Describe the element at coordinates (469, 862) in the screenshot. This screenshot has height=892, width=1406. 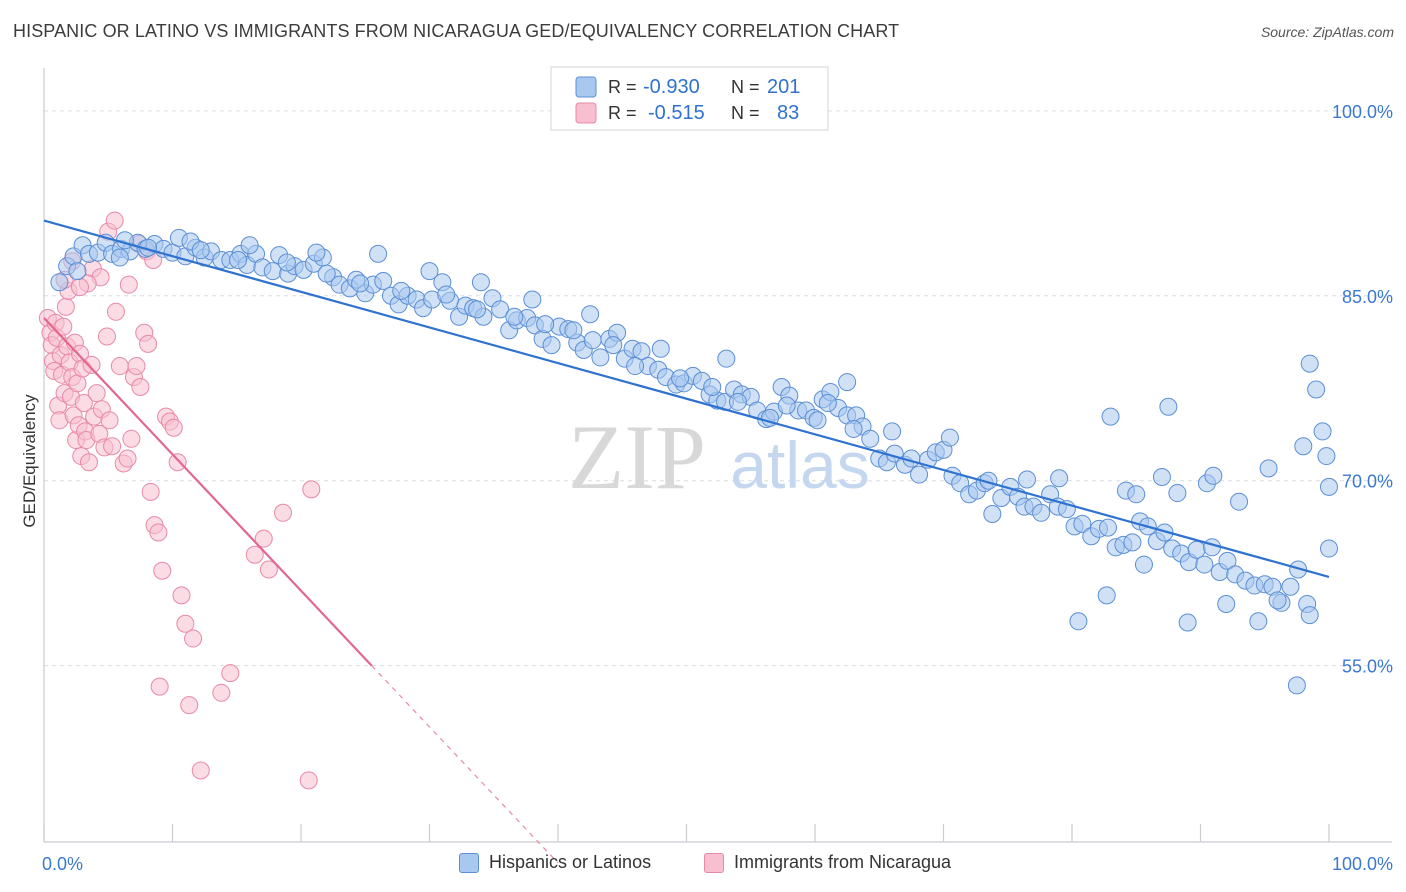
I see `legend-swatch-blue` at that location.